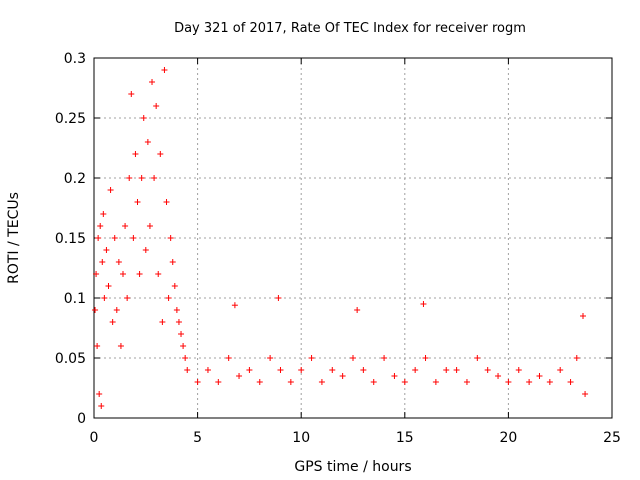 This screenshot has width=640, height=480. What do you see at coordinates (70, 359) in the screenshot?
I see `y-tick-label: 0.05` at bounding box center [70, 359].